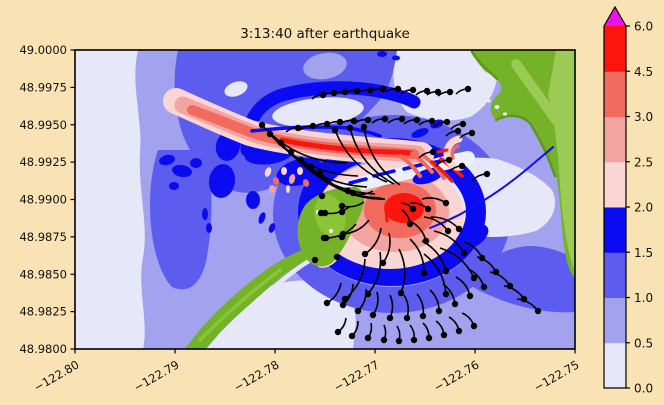 The image size is (664, 405). Describe the element at coordinates (43, 349) in the screenshot. I see `y-tick-label: 48.9800` at that location.